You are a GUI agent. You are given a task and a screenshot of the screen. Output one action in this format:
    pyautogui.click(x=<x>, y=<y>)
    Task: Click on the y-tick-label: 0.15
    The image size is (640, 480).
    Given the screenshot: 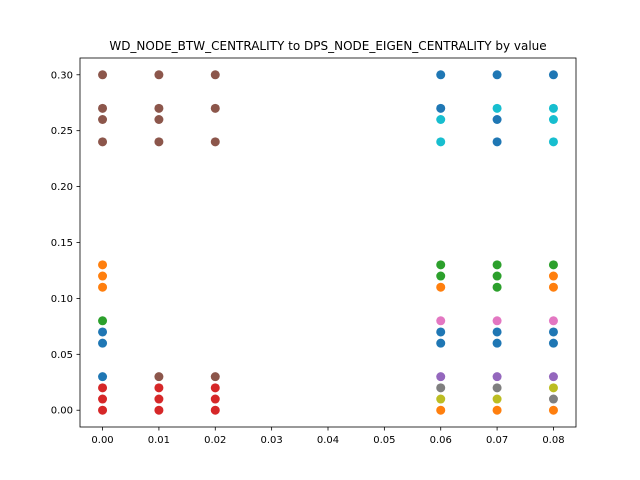 What is the action you would take?
    pyautogui.click(x=62, y=243)
    